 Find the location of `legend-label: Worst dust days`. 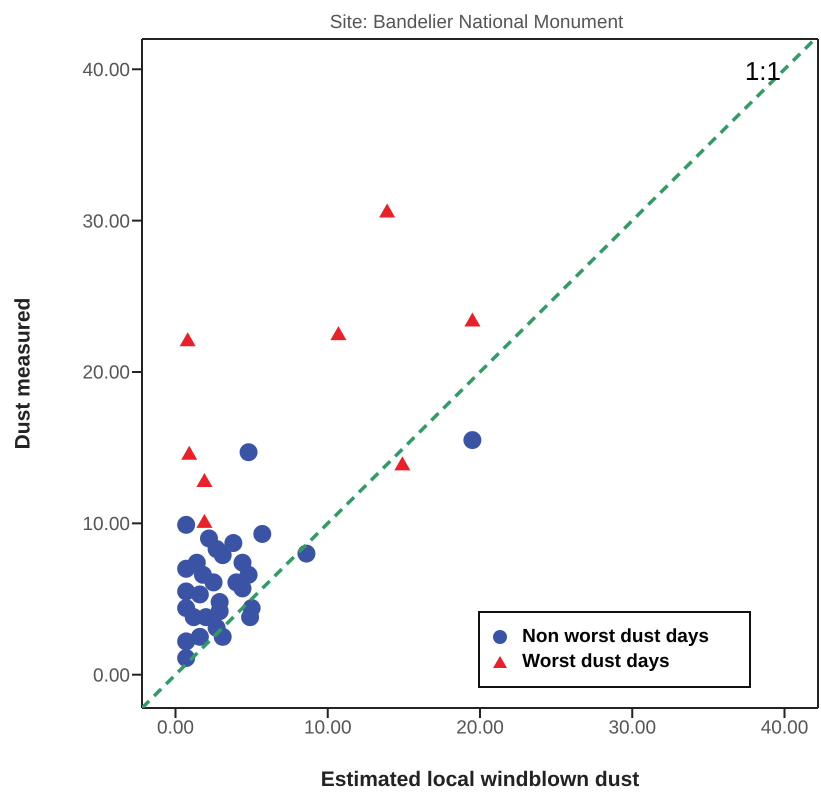

legend-label: Worst dust days is located at coordinates (596, 662).